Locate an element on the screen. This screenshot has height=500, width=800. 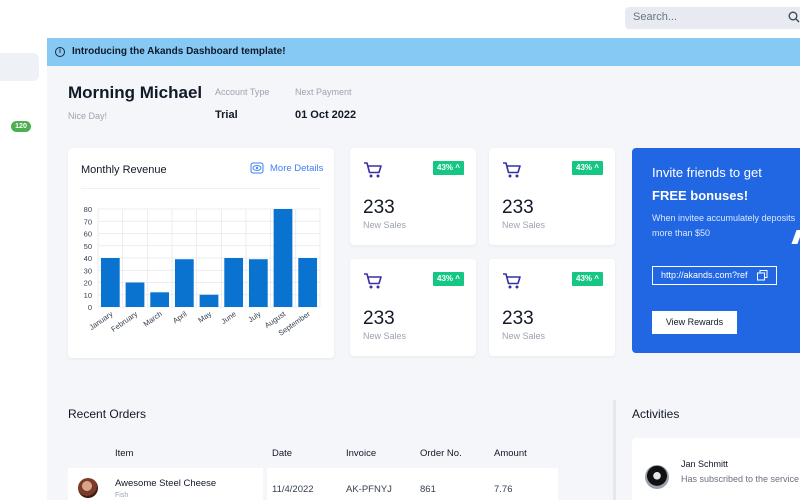
column-header-item: Item is located at coordinates (124, 453).